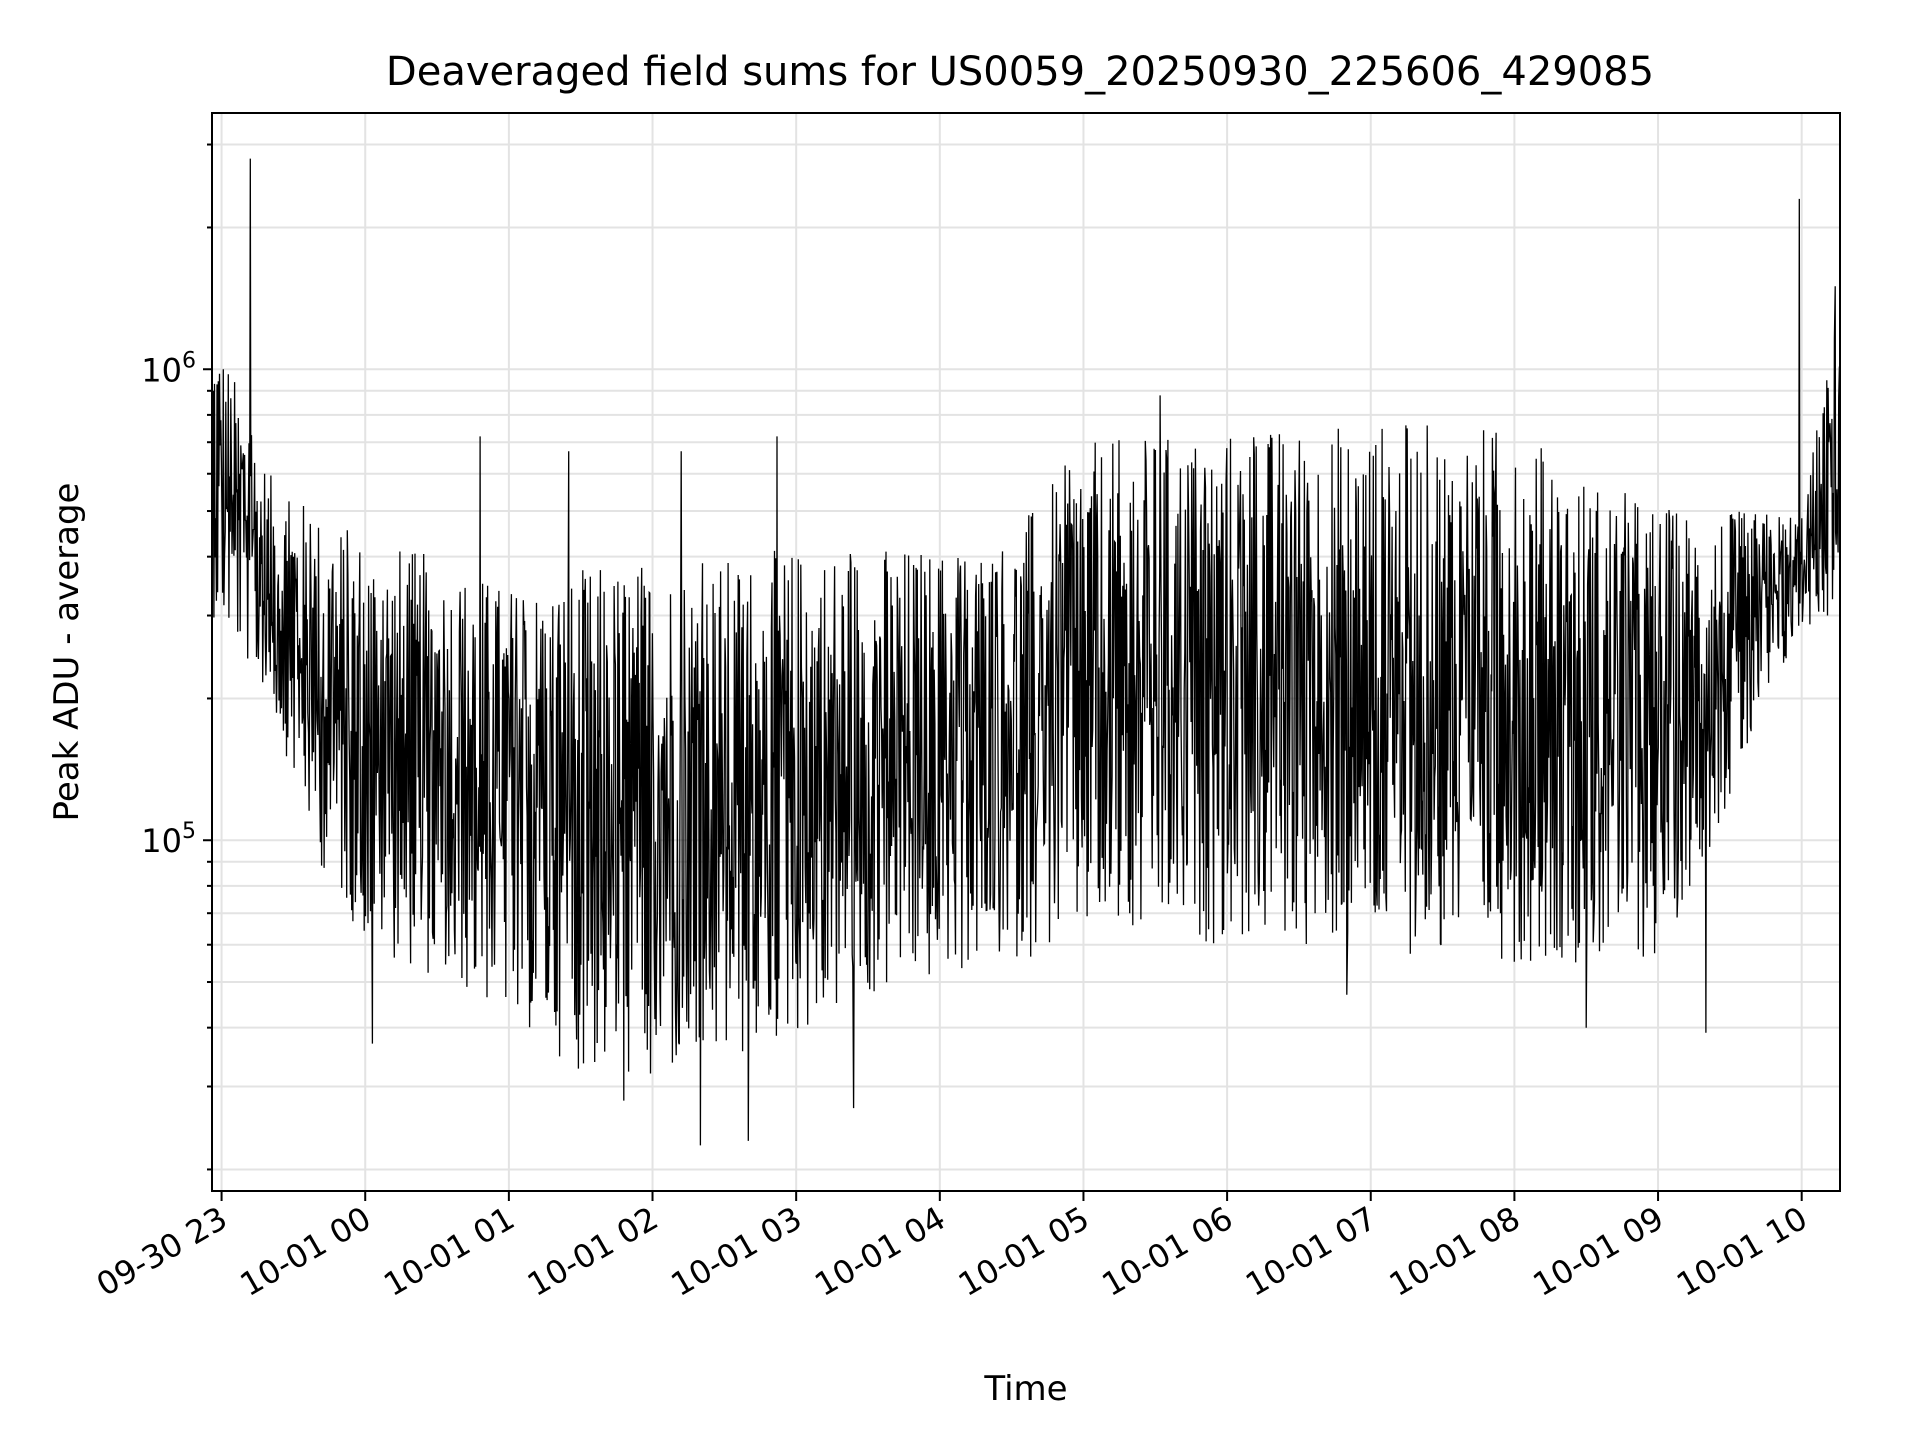 The image size is (1920, 1440). What do you see at coordinates (1025, 1389) in the screenshot?
I see `x-axis-label: Time` at bounding box center [1025, 1389].